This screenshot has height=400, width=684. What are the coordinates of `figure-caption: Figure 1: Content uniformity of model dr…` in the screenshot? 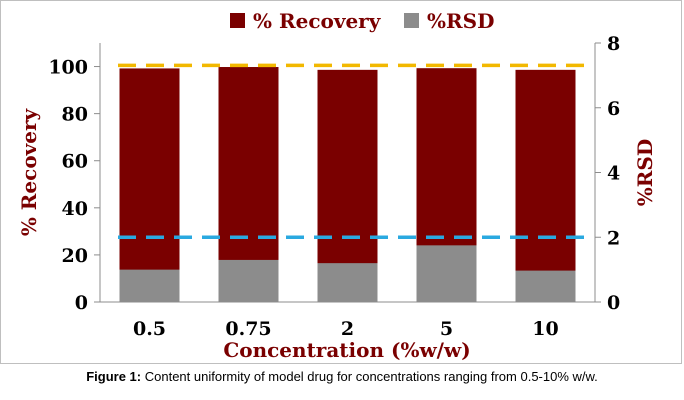 It's located at (342, 376).